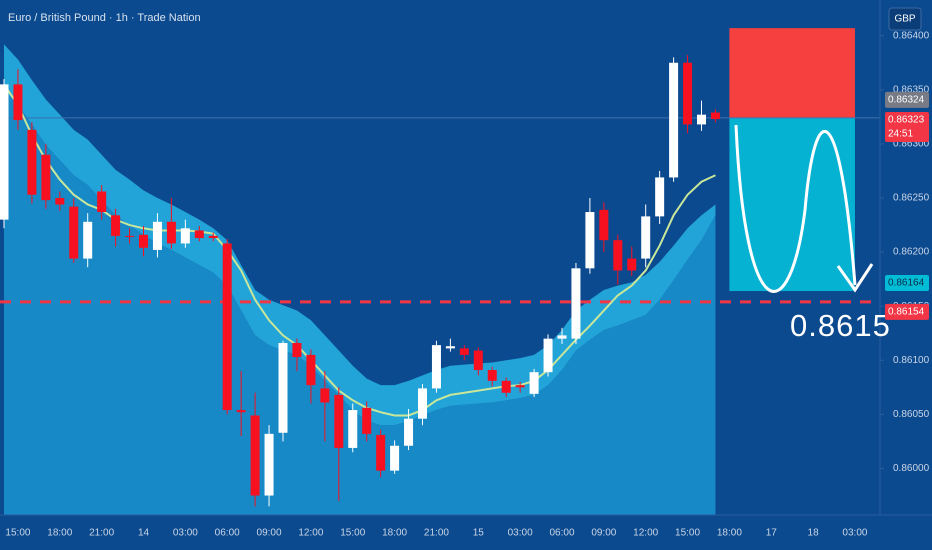 The width and height of the screenshot is (932, 550). What do you see at coordinates (814, 533) in the screenshot?
I see `x-tick-label: 18` at bounding box center [814, 533].